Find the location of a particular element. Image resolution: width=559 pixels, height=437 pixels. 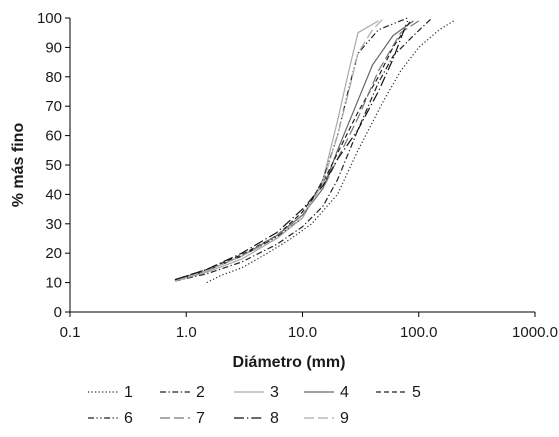

y-axis-title: % más fino is located at coordinates (18, 165).